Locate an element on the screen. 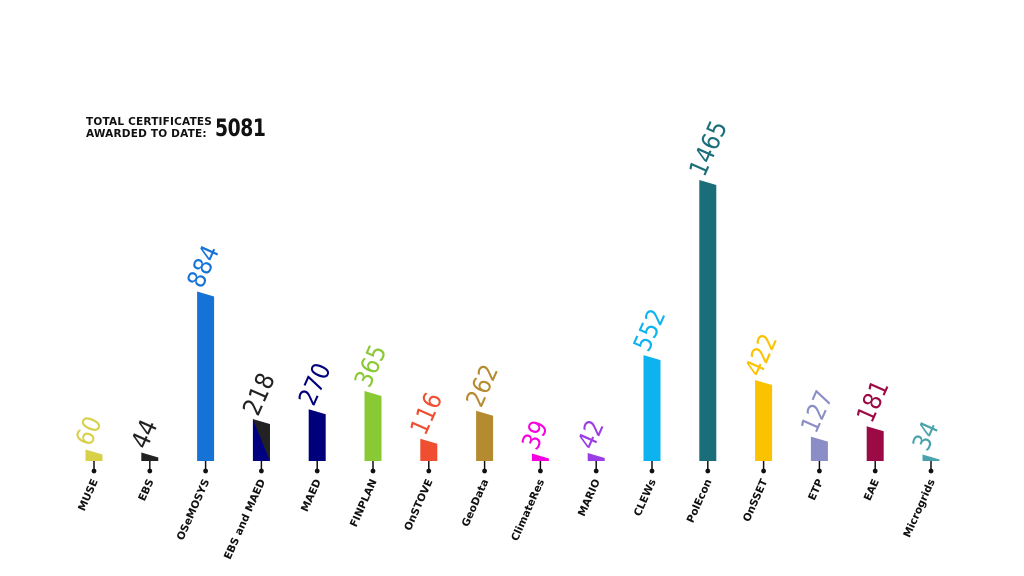 Image resolution: width=1024 pixels, height=576 pixels. category-label-eae: EAE is located at coordinates (872, 489).